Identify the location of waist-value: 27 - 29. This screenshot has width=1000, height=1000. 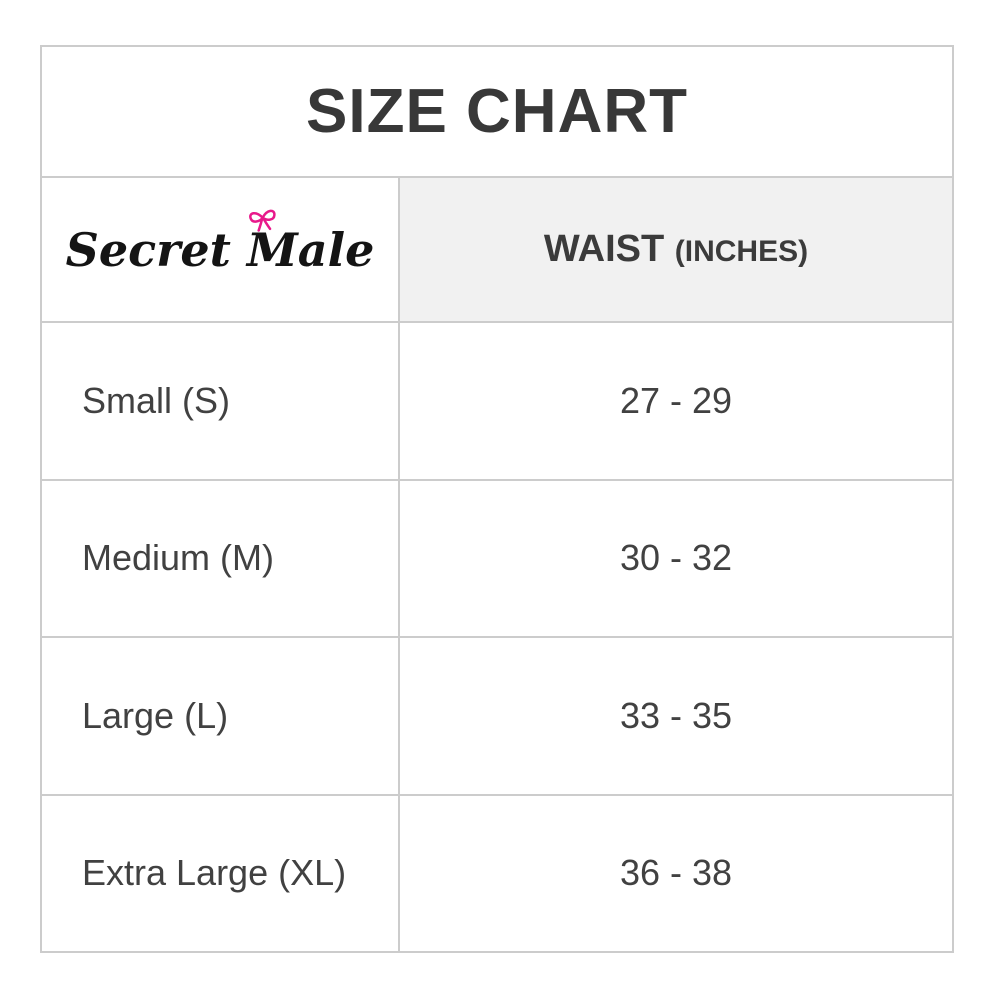
(676, 401).